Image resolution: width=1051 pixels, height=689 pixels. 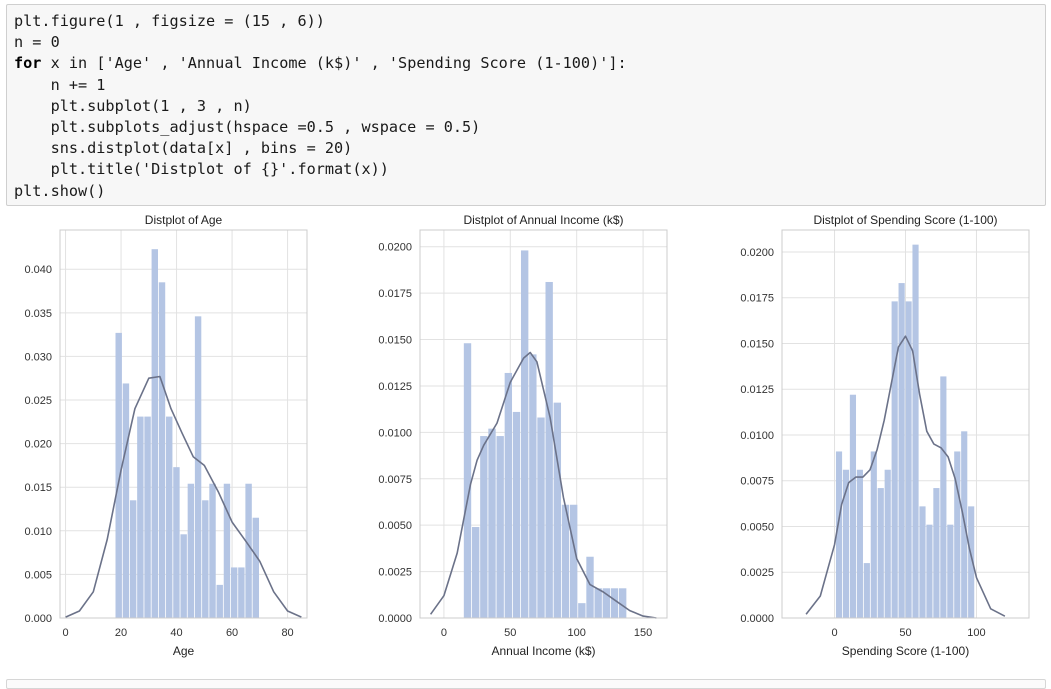 I want to click on x-tick-label: 20, so click(x=121, y=633).